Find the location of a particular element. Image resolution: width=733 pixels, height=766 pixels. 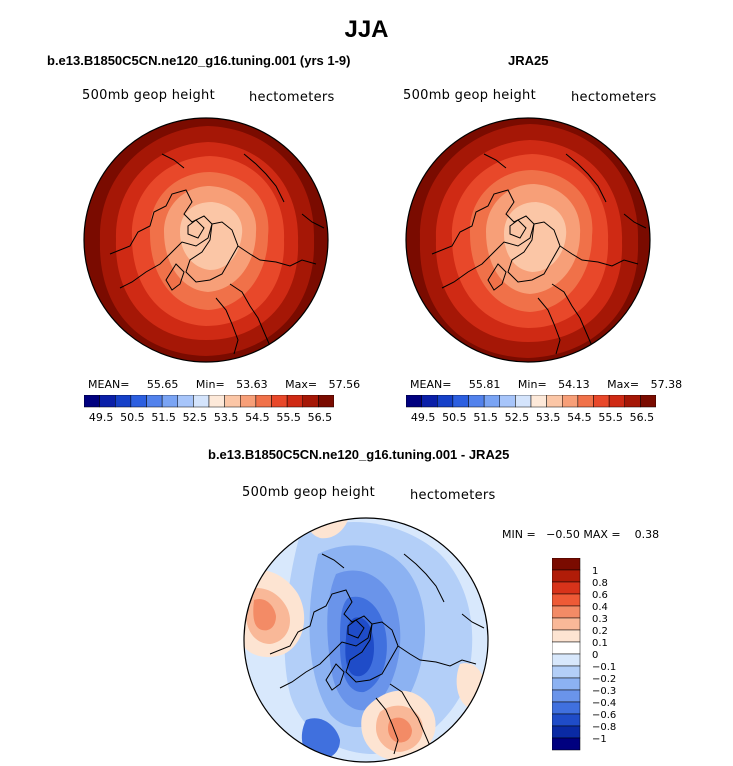

colorbar-tick-label: −0.4 is located at coordinates (604, 703).